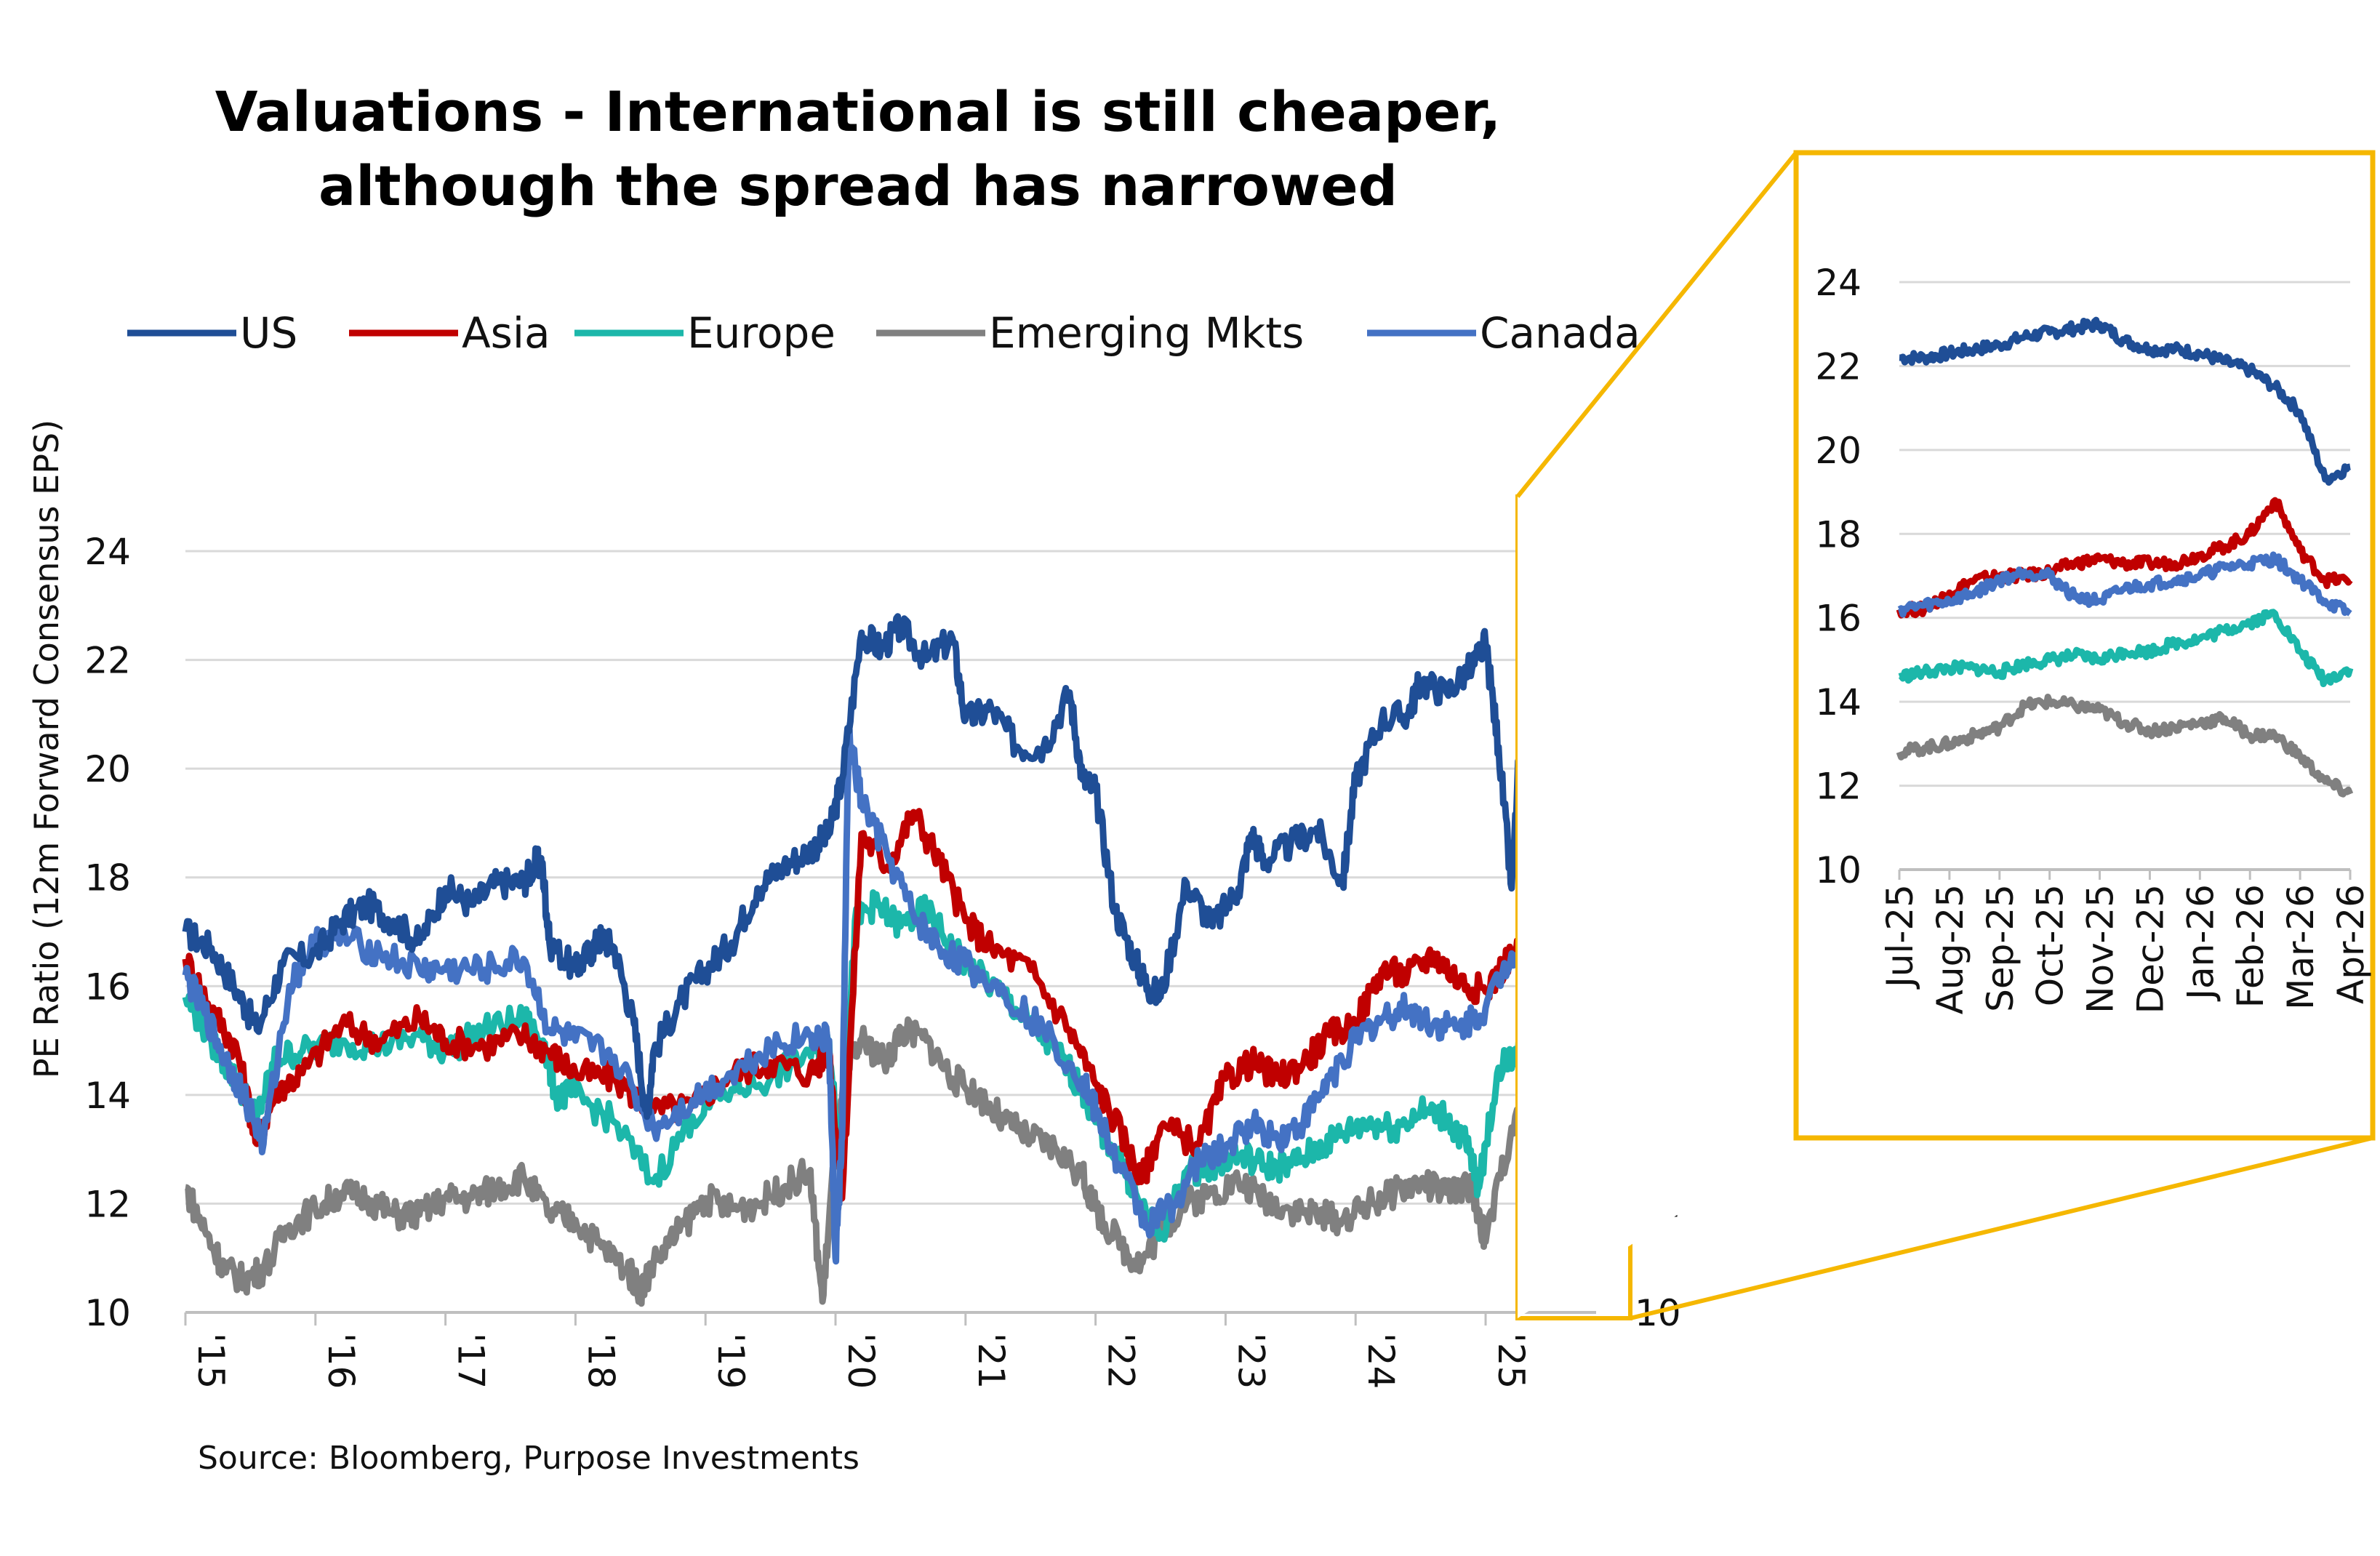 The height and width of the screenshot is (1556, 2380). What do you see at coordinates (107, 1313) in the screenshot?
I see `main-y-tick-left: 10` at bounding box center [107, 1313].